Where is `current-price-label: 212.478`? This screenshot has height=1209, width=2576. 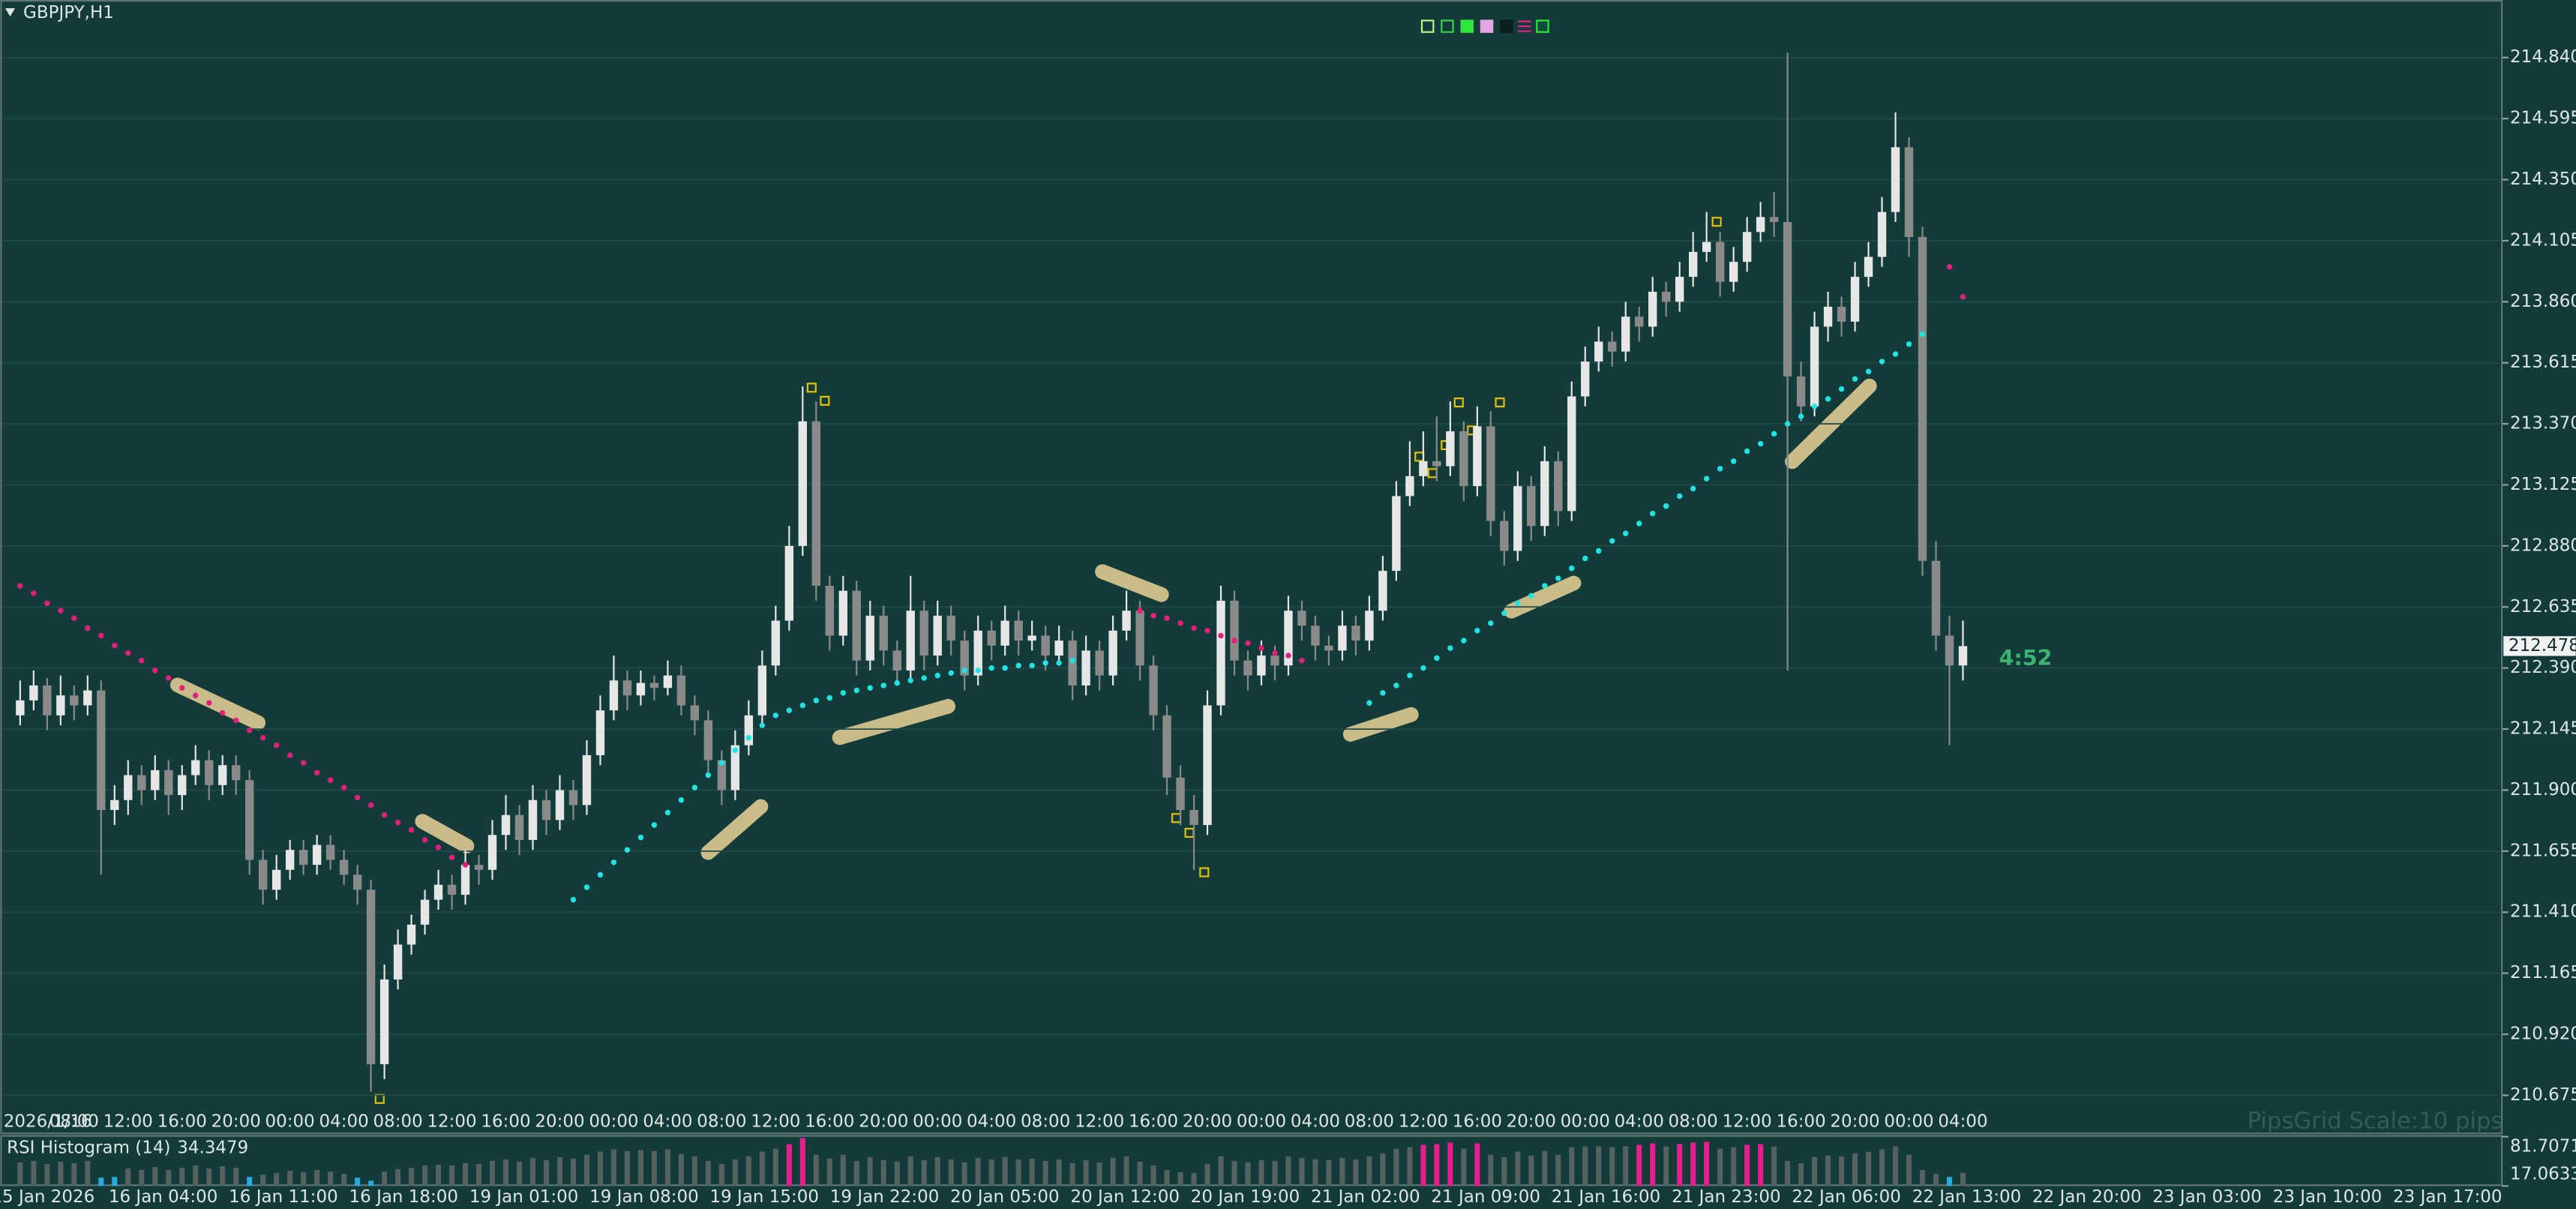 current-price-label: 212.478 is located at coordinates (2543, 646).